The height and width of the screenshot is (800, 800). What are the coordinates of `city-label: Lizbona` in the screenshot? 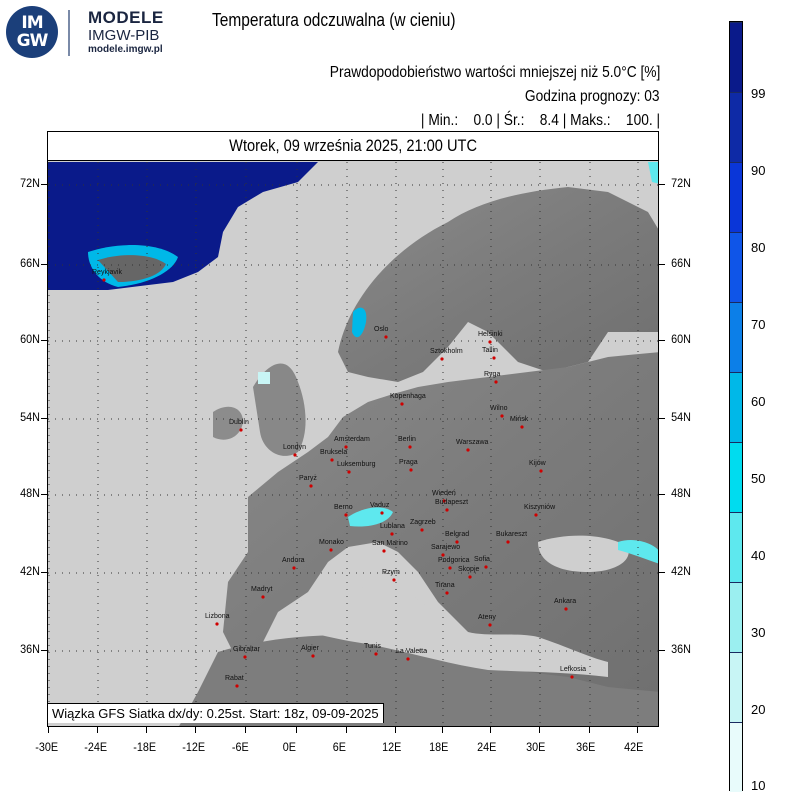 It's located at (217, 616).